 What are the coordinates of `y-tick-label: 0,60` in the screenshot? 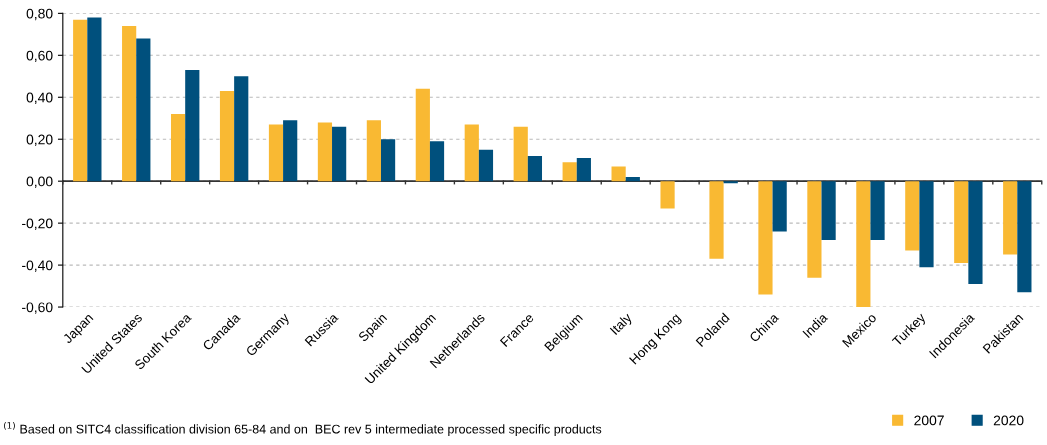 It's located at (39, 56).